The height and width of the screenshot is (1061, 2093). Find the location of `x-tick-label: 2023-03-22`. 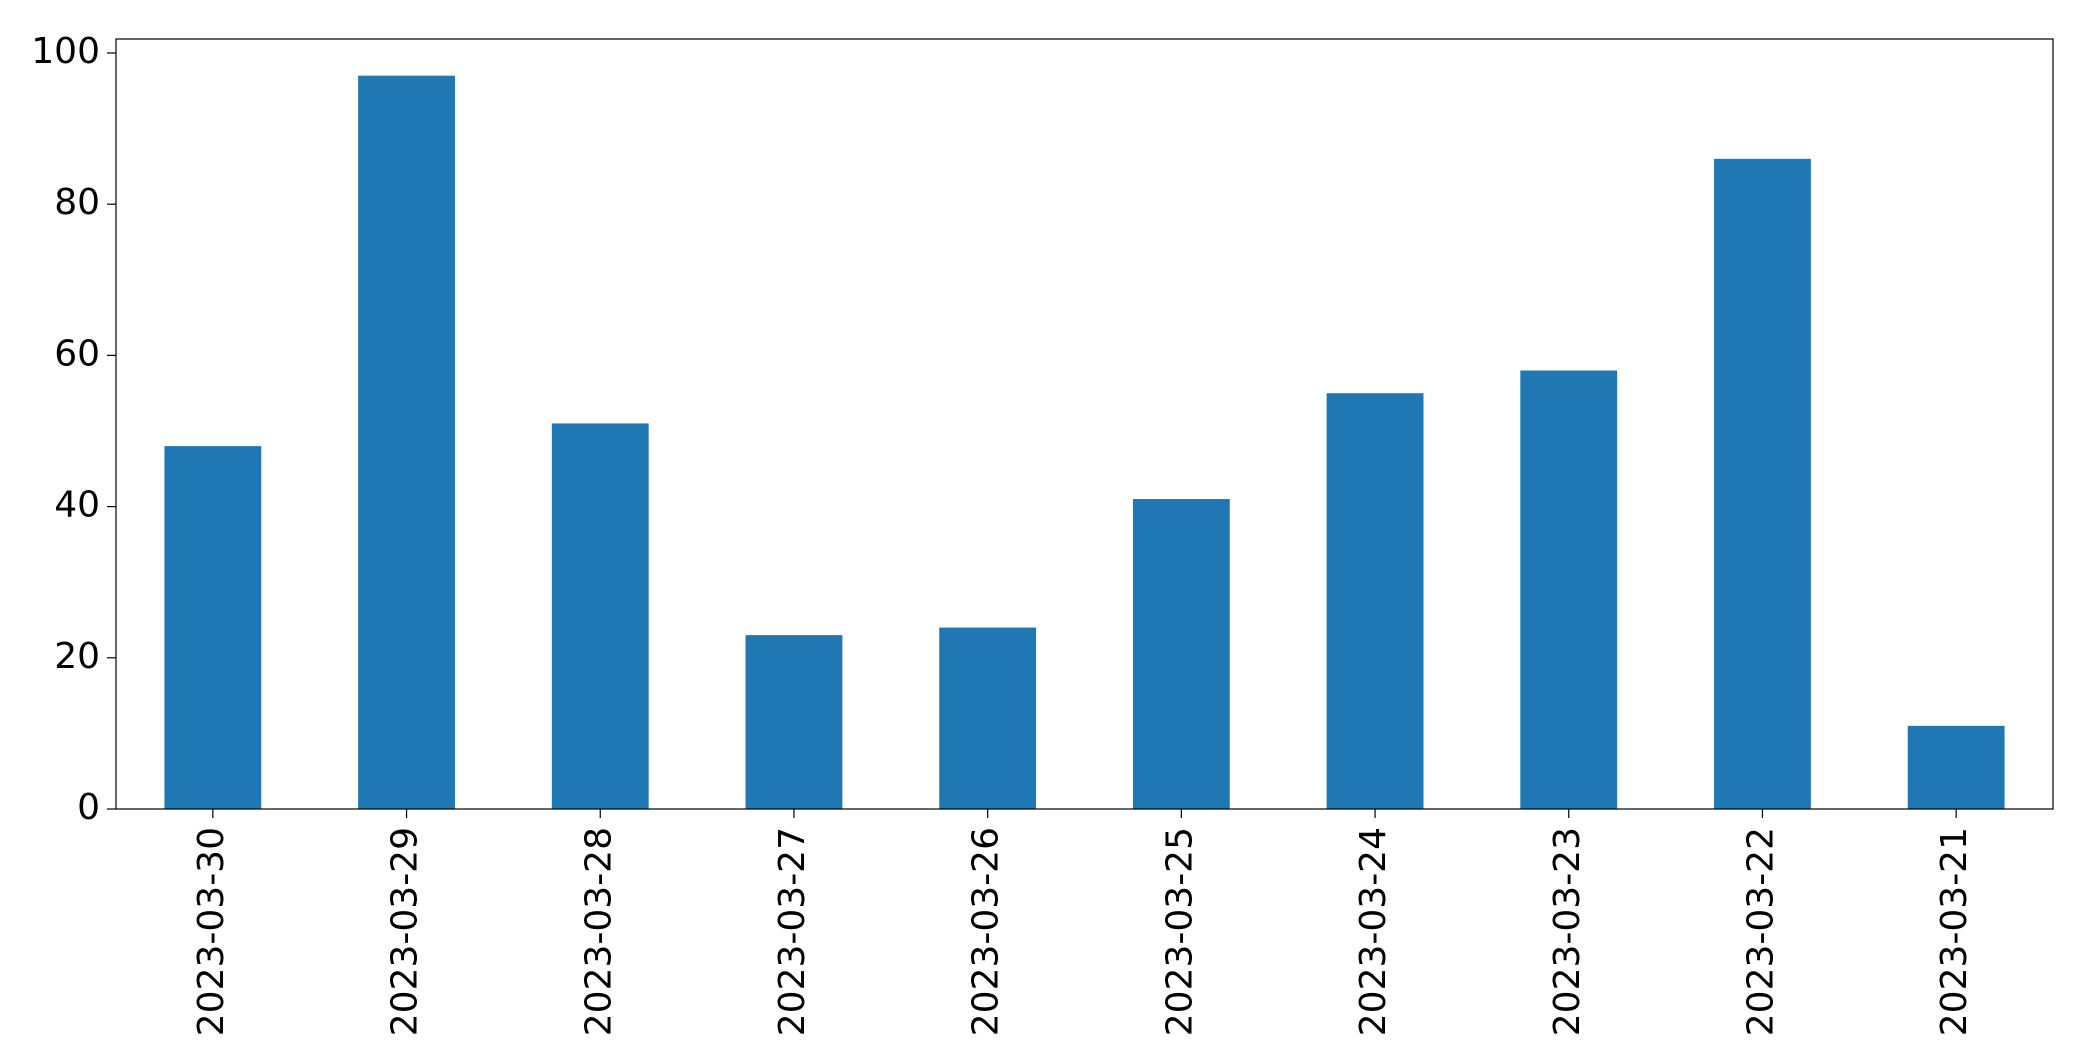

x-tick-label: 2023-03-22 is located at coordinates (1760, 931).